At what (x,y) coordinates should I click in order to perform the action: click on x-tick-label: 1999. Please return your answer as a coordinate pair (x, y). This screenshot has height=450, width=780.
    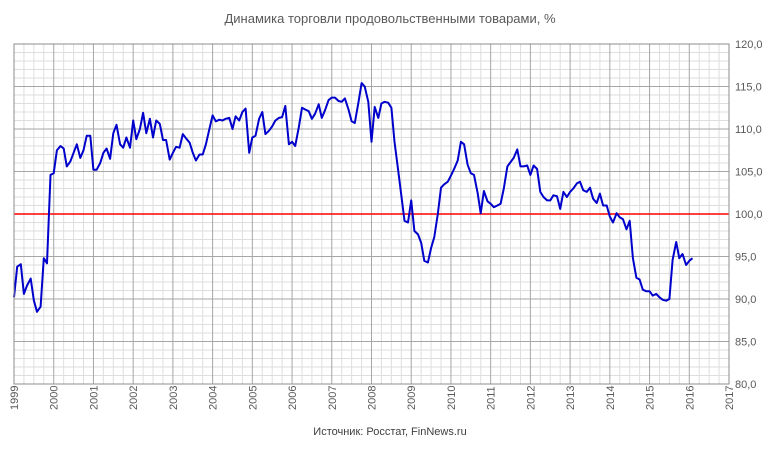
    Looking at the image, I should click on (15, 398).